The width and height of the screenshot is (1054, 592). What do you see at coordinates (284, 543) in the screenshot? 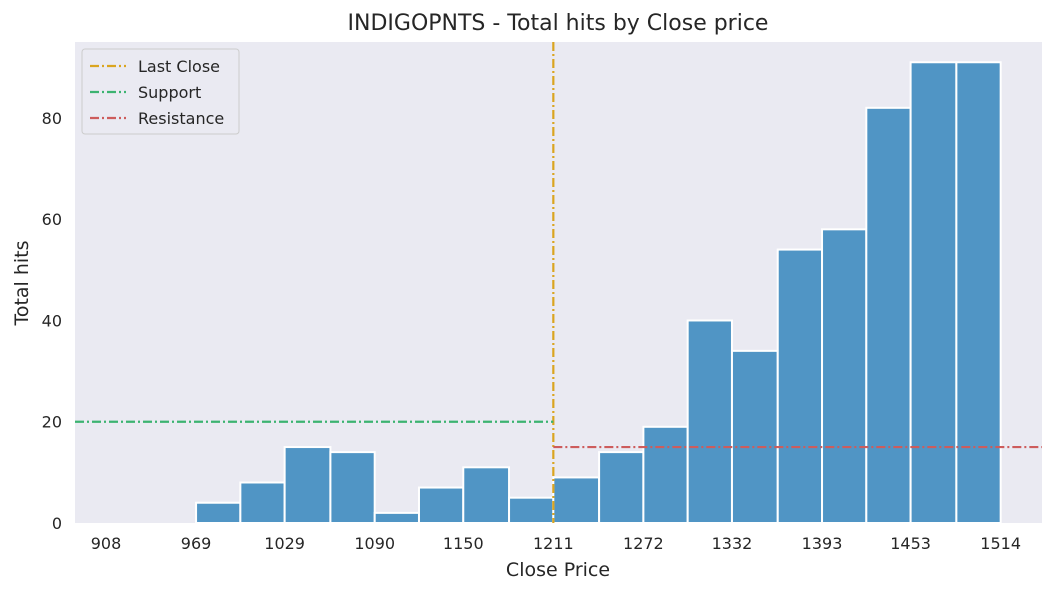
I see `x-tick-label: 1029` at bounding box center [284, 543].